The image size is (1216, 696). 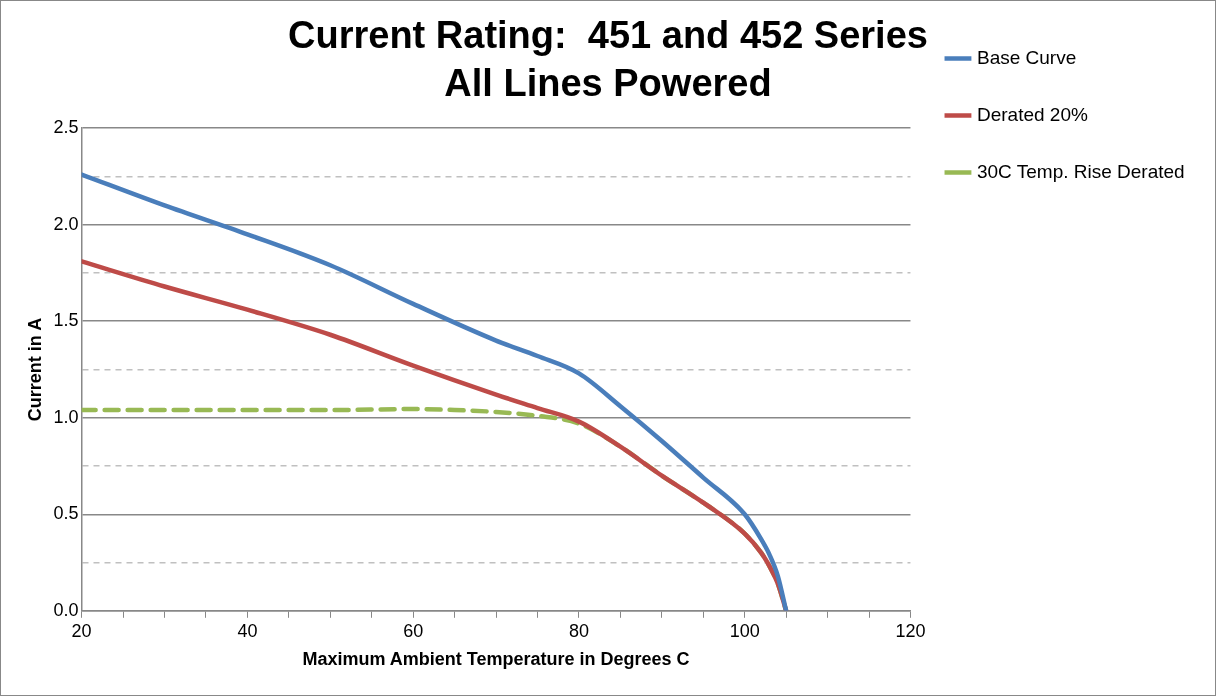 What do you see at coordinates (910, 630) in the screenshot?
I see `x-tick-label: 120` at bounding box center [910, 630].